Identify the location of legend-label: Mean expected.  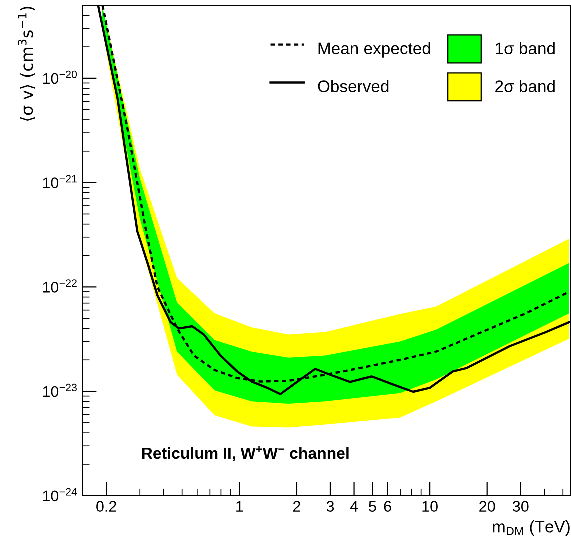
(374, 50).